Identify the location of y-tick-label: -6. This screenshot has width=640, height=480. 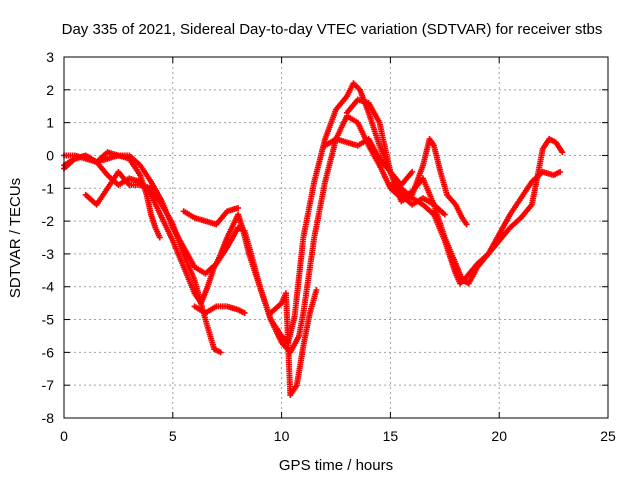
(48, 352).